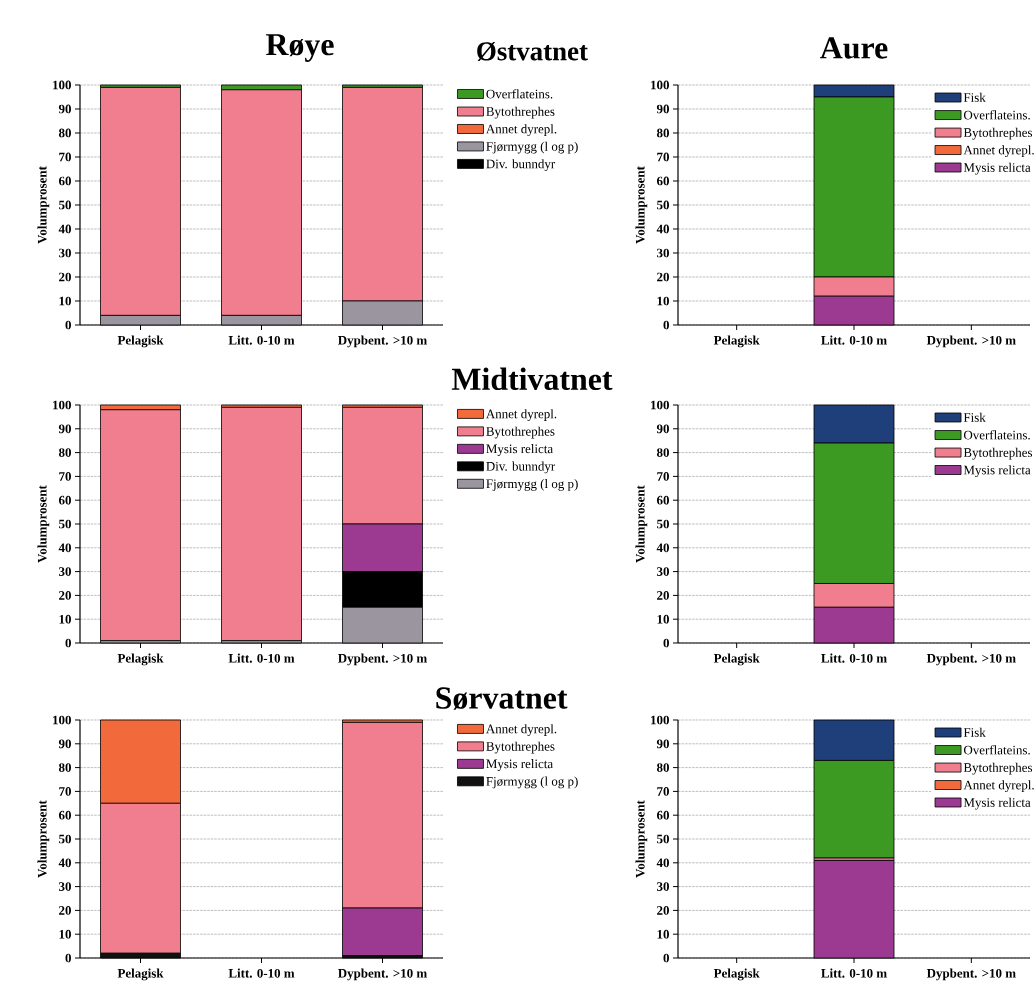 This screenshot has height=993, width=1036. Describe the element at coordinates (532, 379) in the screenshot. I see `text: Midtivatnet` at that location.